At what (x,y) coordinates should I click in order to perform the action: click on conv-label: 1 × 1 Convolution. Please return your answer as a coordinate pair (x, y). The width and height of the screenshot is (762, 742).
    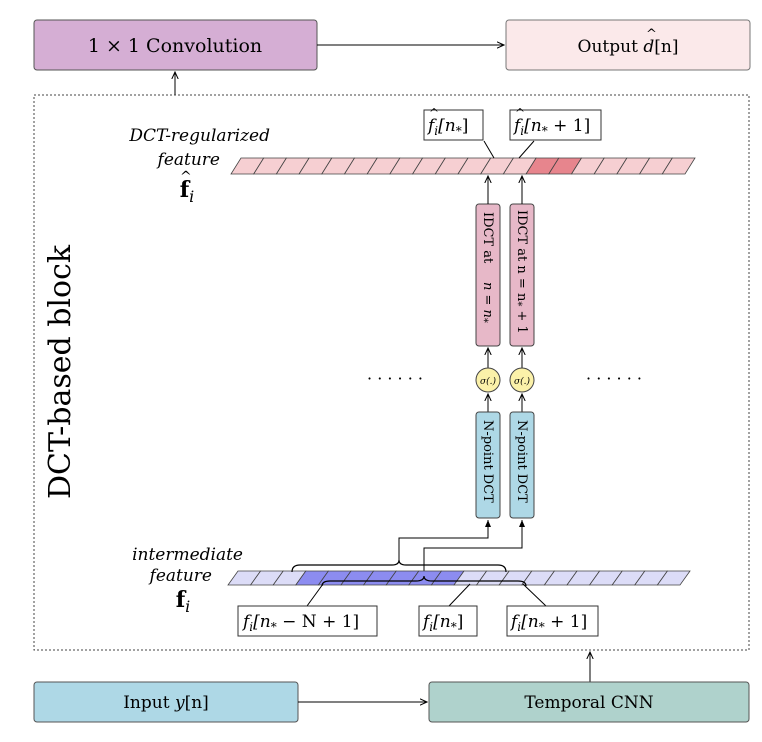
    Looking at the image, I should click on (175, 46).